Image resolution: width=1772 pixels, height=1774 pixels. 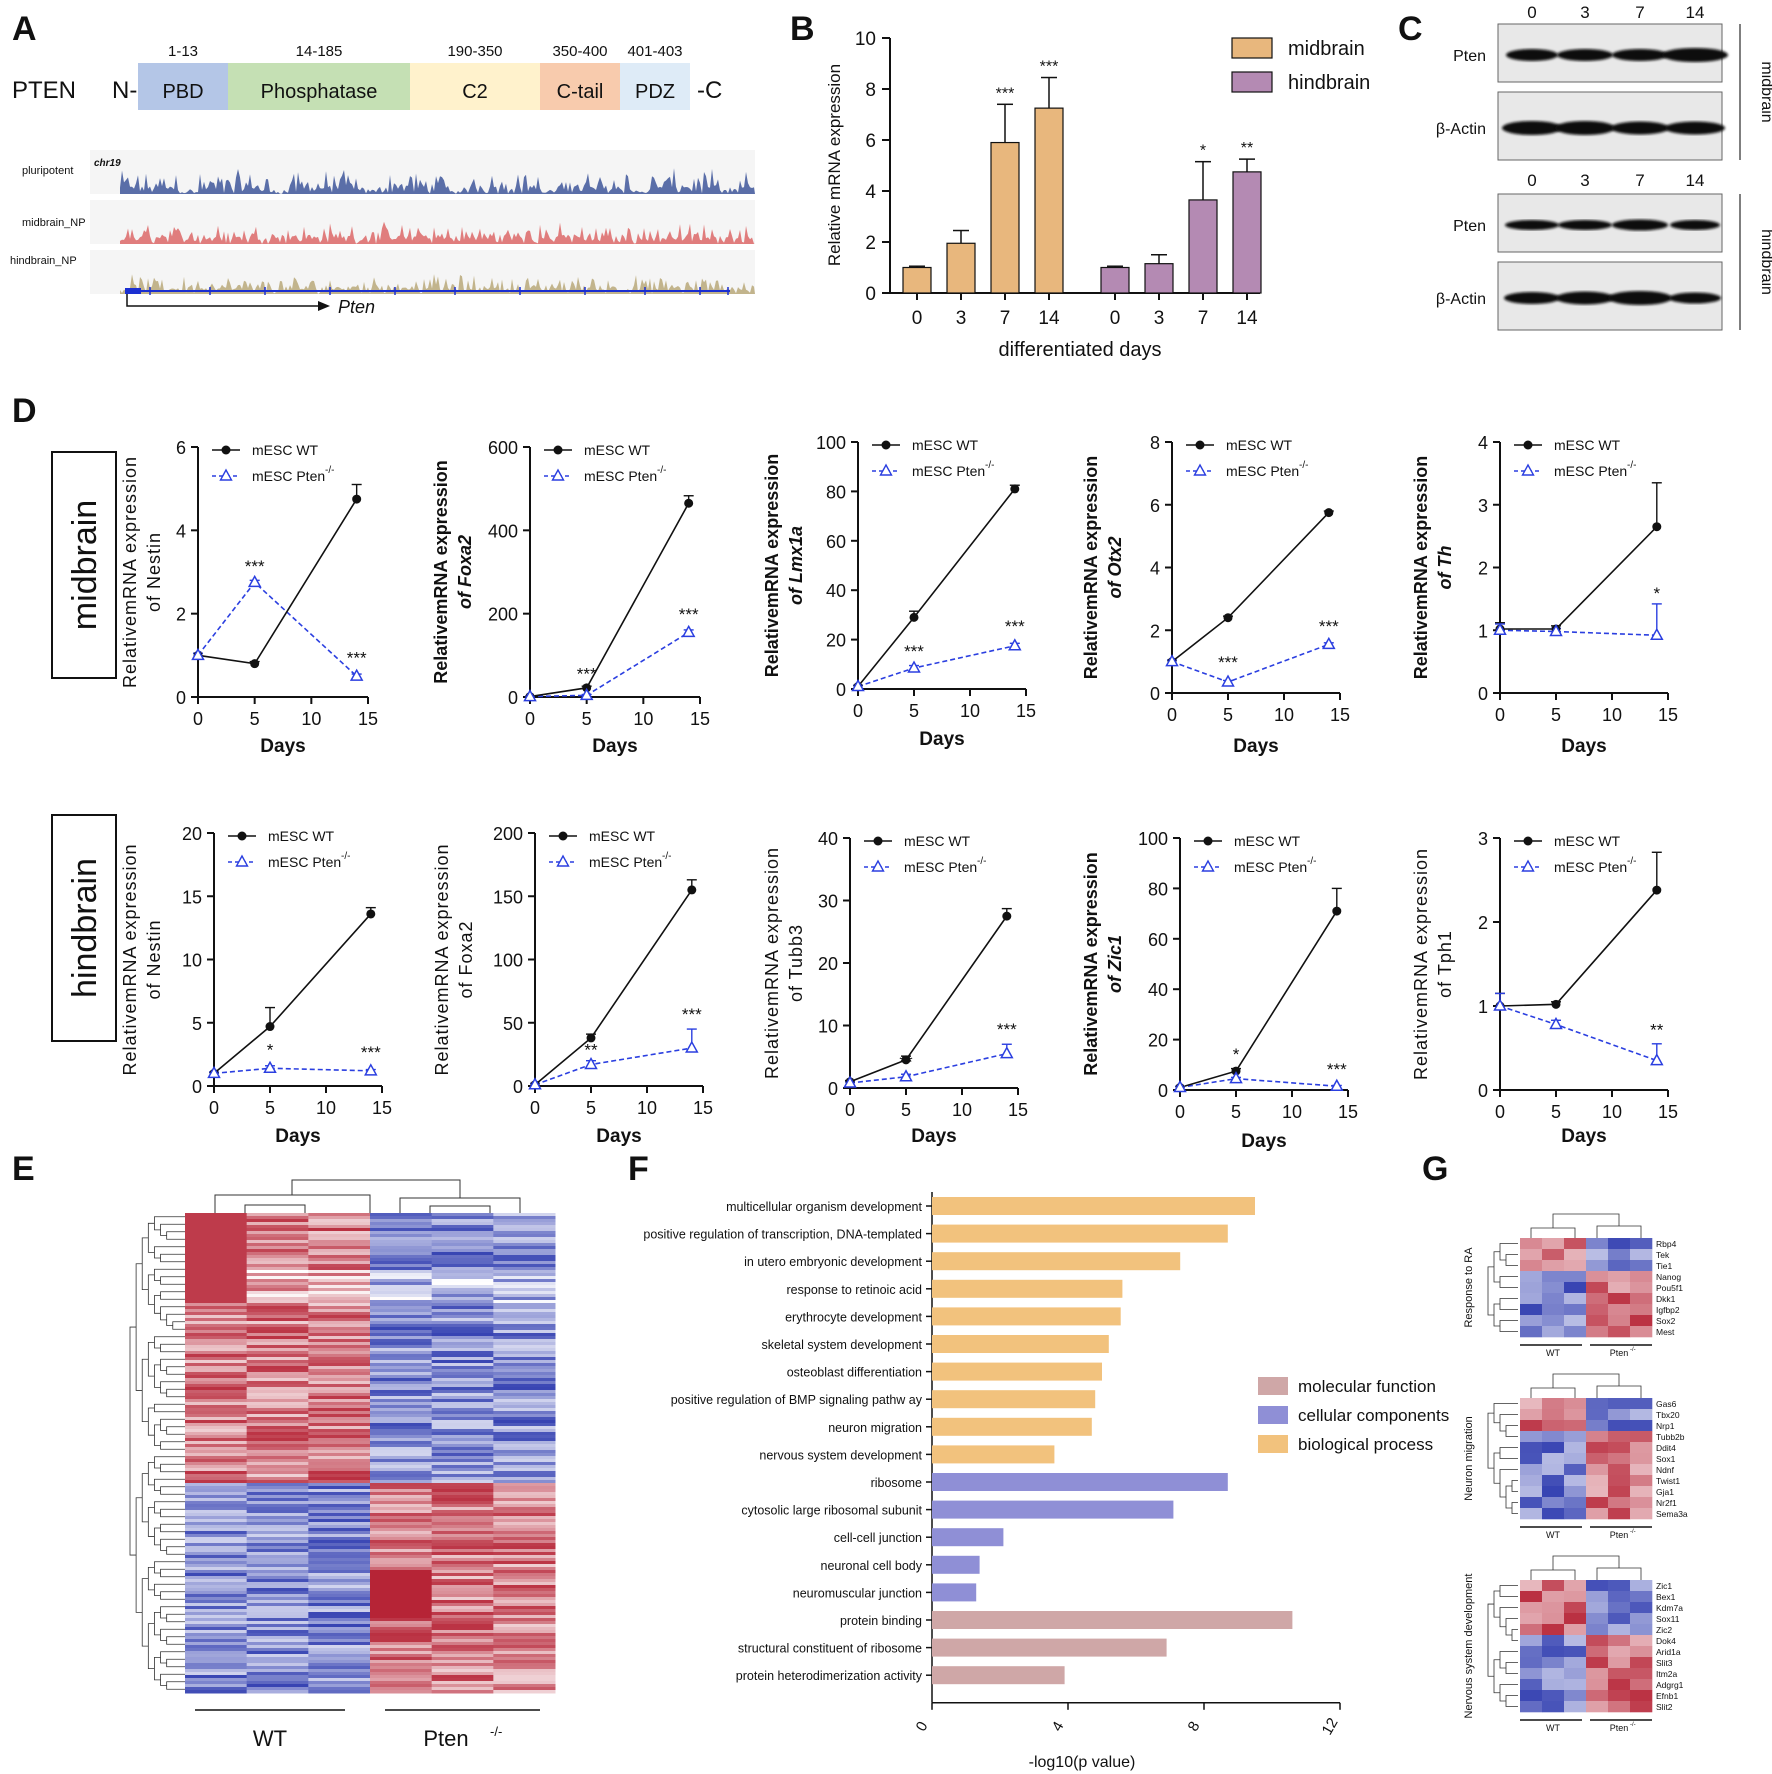 I want to click on y-tick-label: 3, so click(x=1483, y=506).